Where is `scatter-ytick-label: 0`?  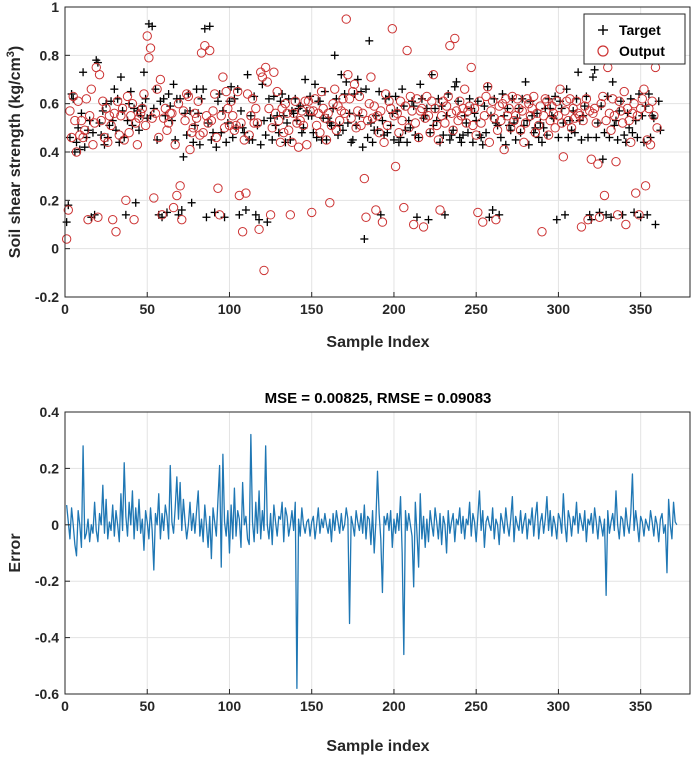
scatter-ytick-label: 0 is located at coordinates (55, 249).